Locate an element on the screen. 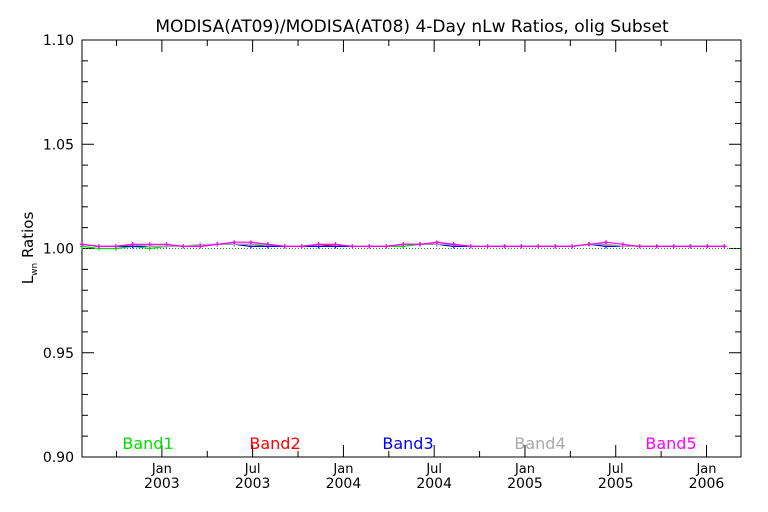 This screenshot has width=768, height=512. y-axis-label-sub: wn is located at coordinates (35, 269).